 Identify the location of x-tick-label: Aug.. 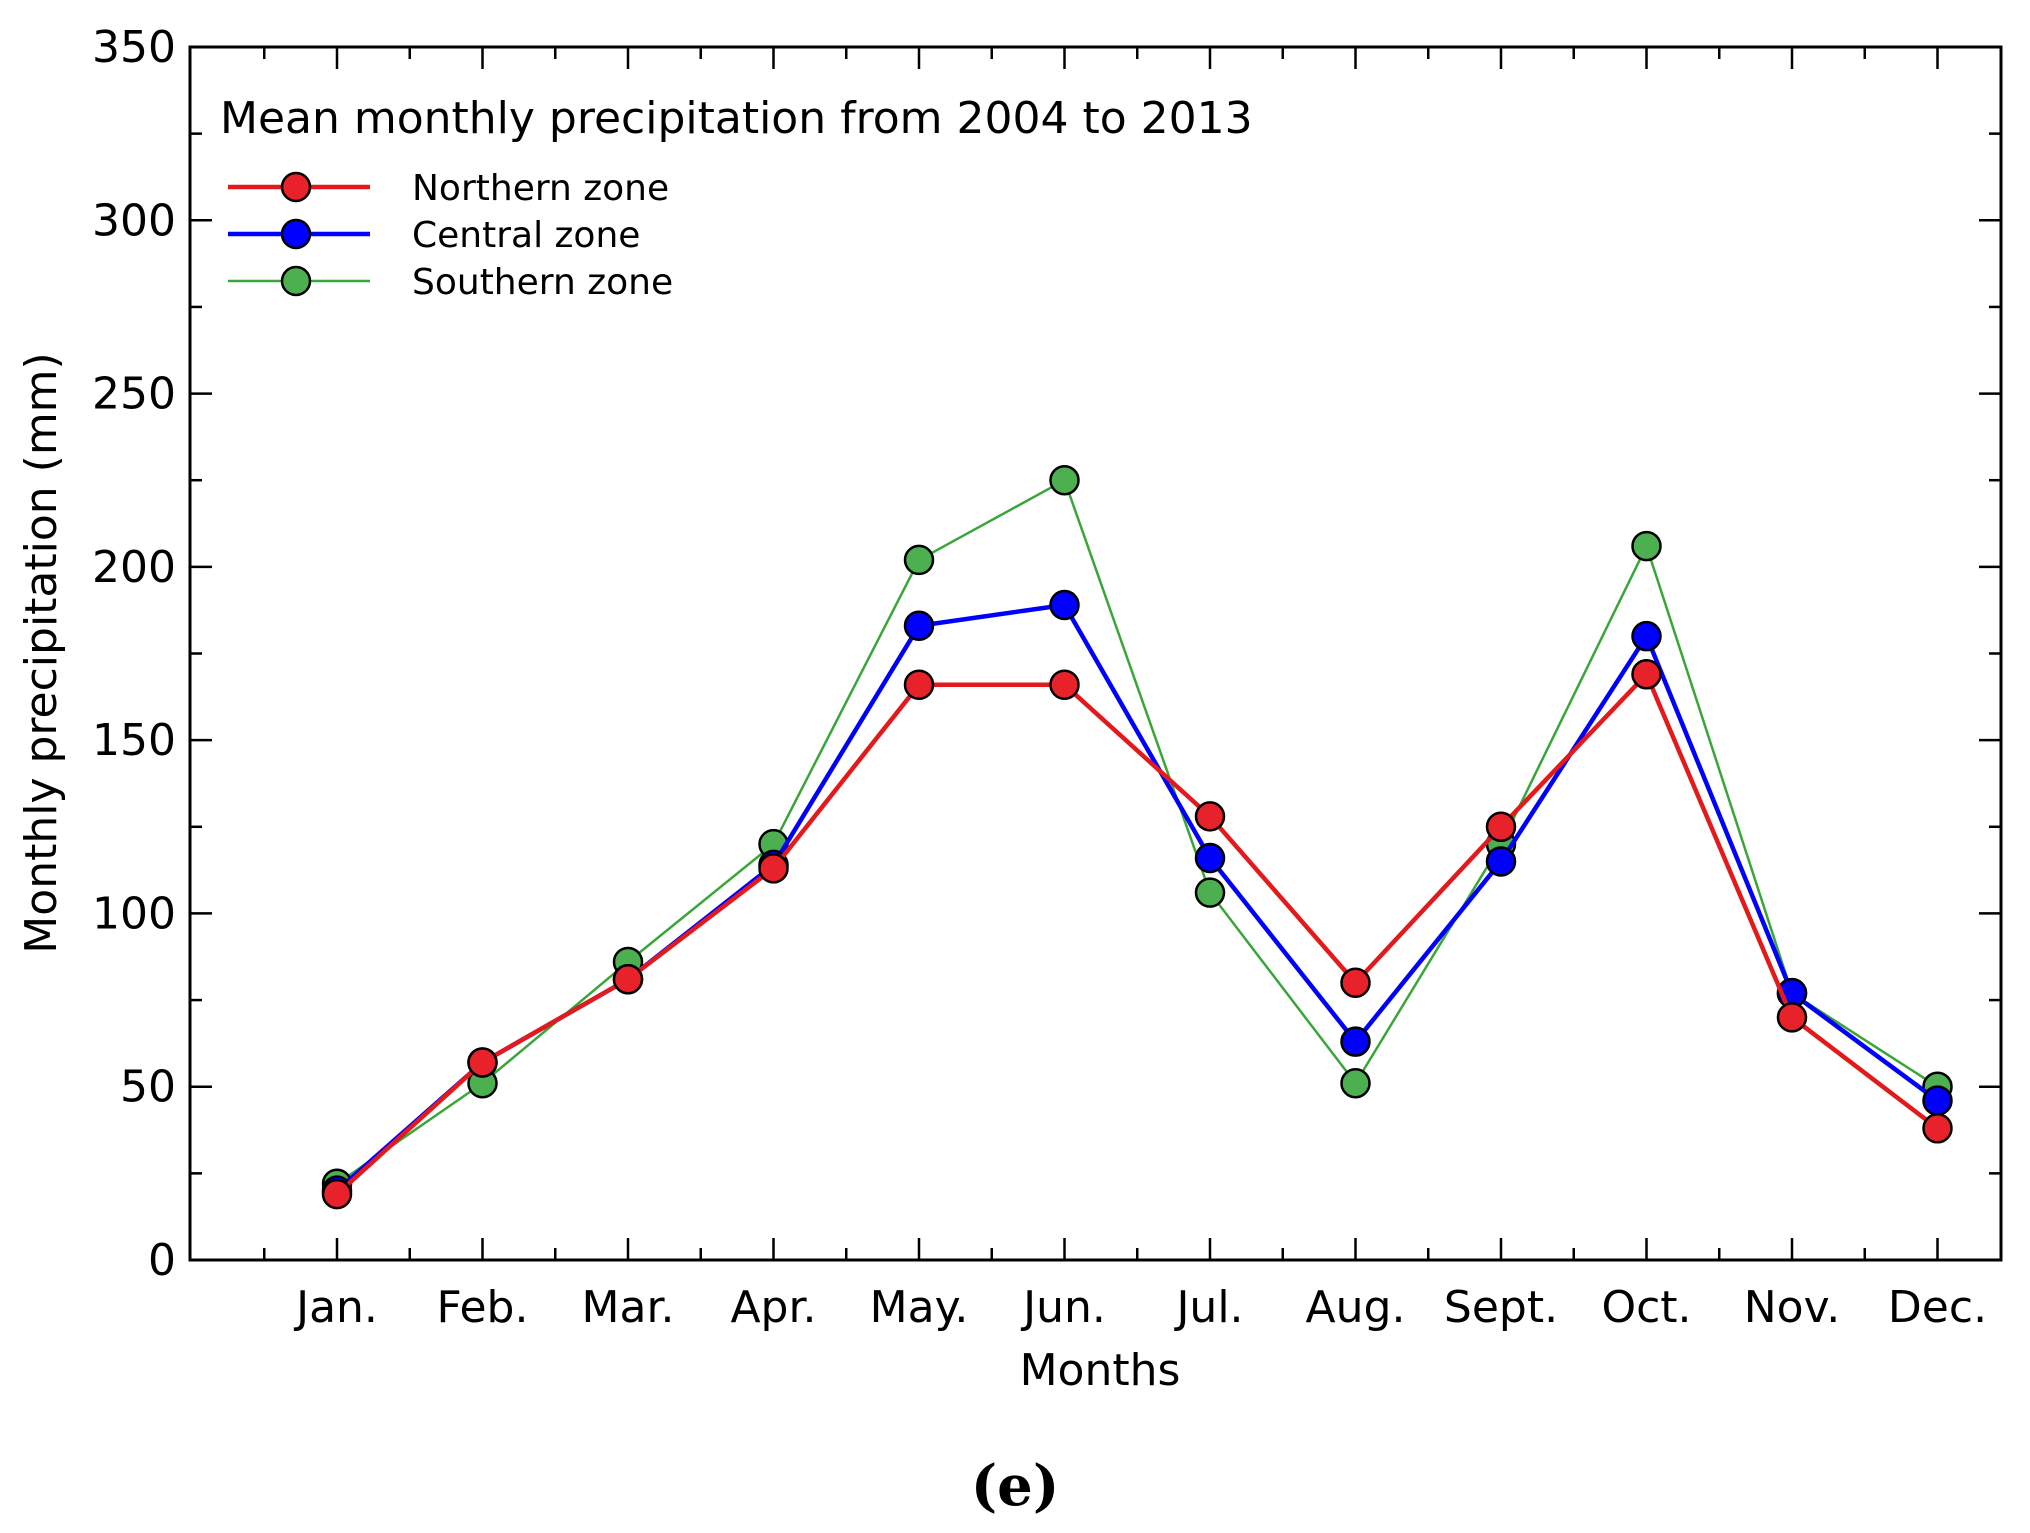
(1356, 1307).